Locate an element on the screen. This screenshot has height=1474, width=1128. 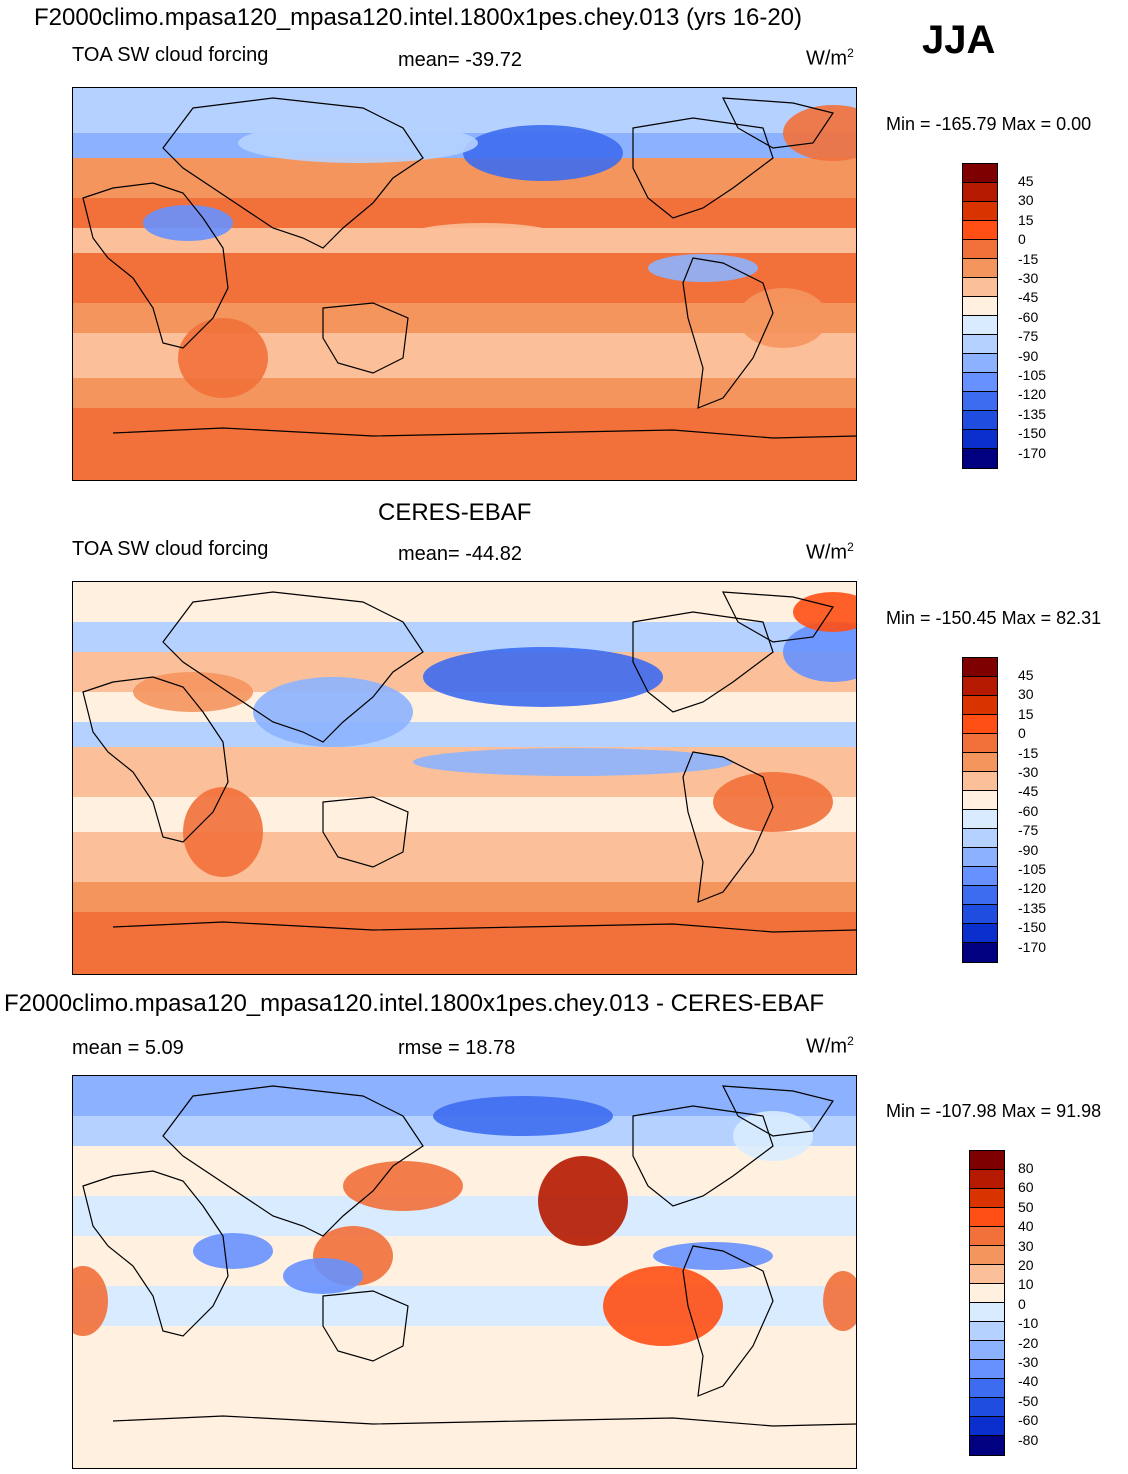
panel2-minmax: Min = -150.45 Max = 82.31 is located at coordinates (994, 618).